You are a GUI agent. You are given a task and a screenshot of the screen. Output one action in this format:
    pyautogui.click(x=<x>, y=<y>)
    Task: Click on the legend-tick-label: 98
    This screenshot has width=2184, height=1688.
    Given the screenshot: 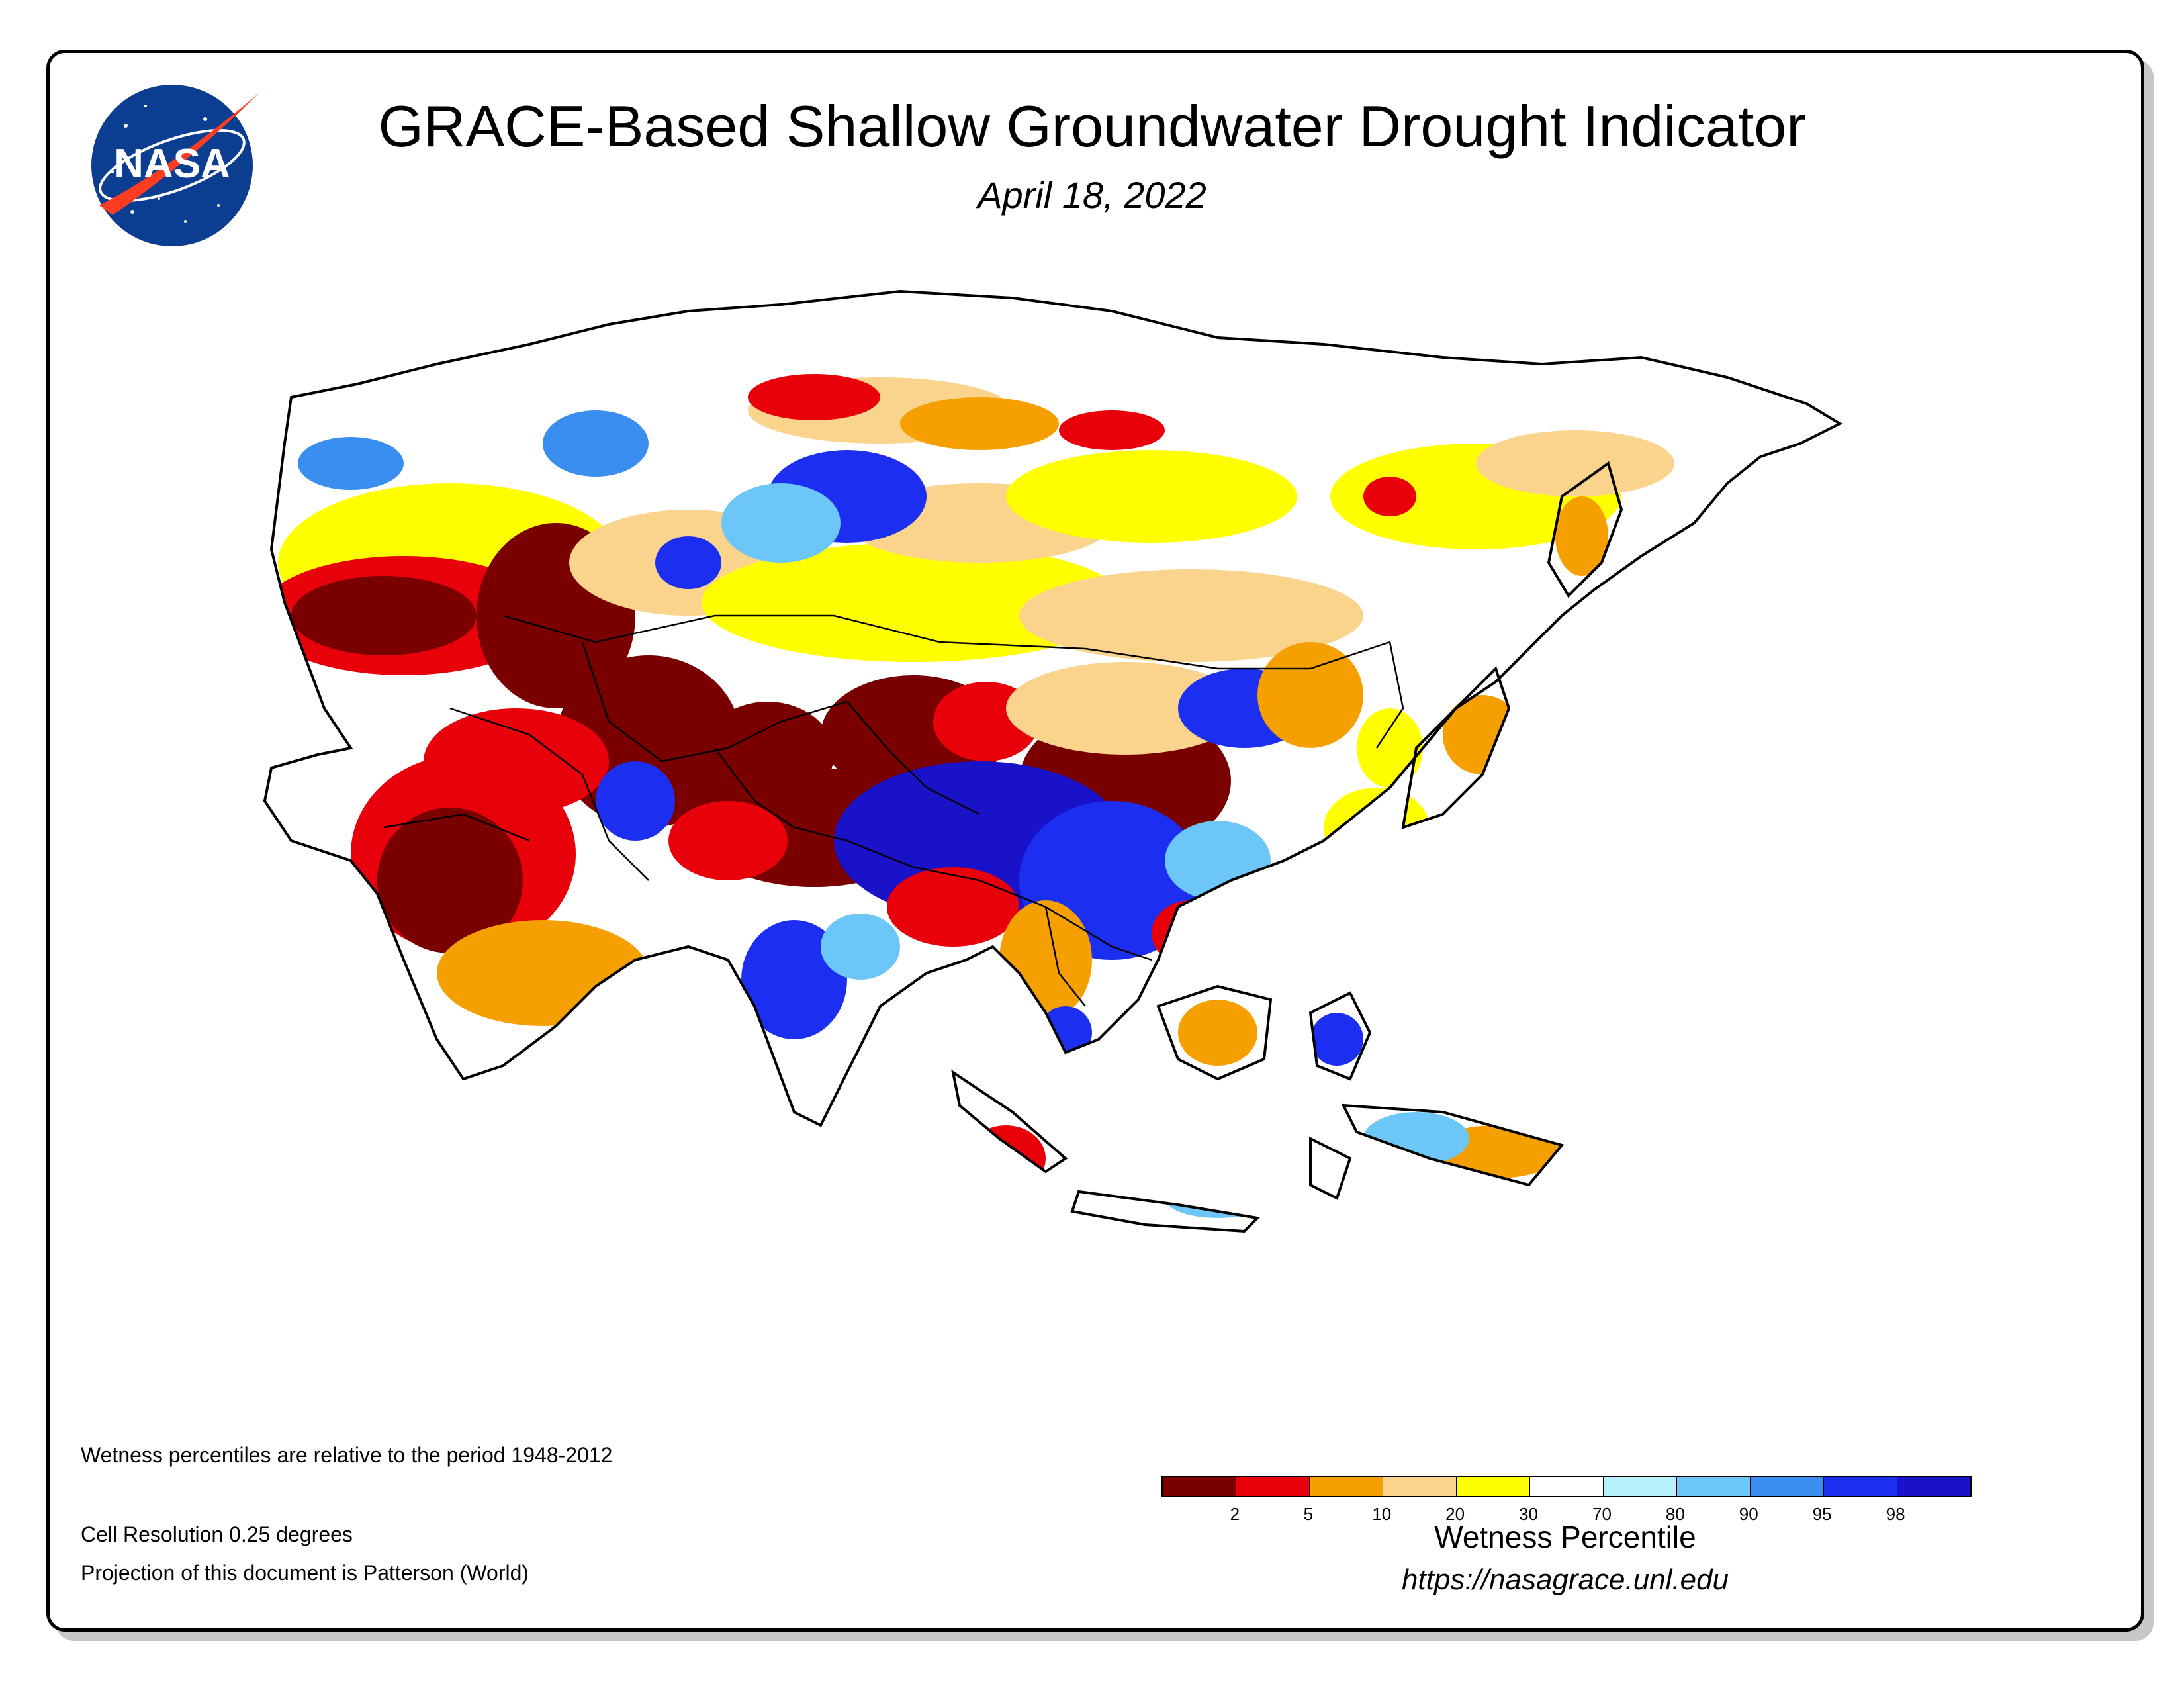 What is the action you would take?
    pyautogui.click(x=1895, y=1514)
    